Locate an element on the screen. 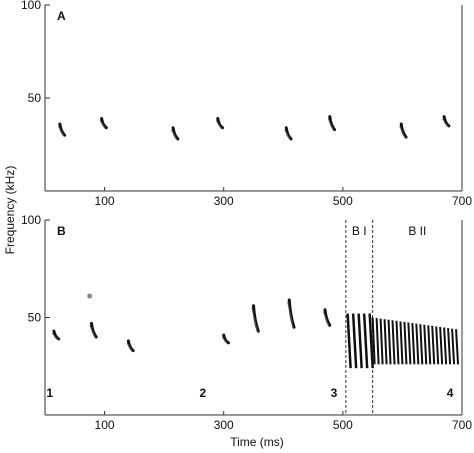 The width and height of the screenshot is (474, 453). panel-label: A is located at coordinates (61, 16).